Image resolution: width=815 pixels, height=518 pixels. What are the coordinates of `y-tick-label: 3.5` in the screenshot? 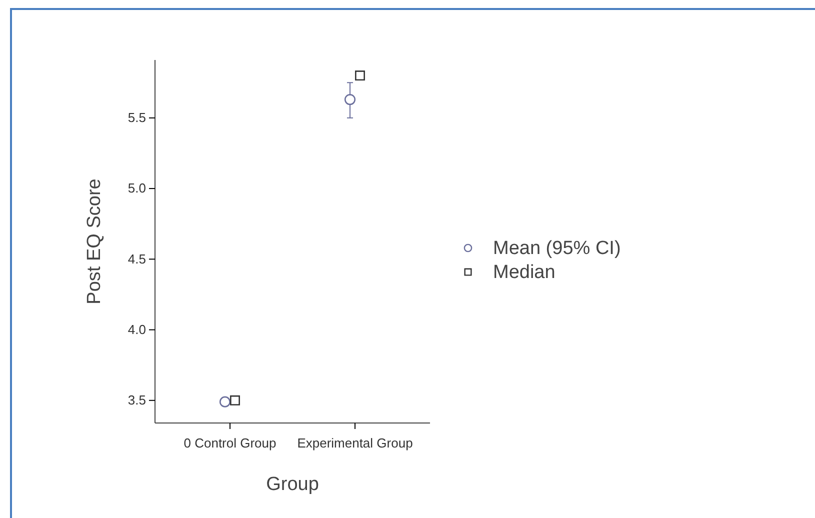 It's located at (137, 400).